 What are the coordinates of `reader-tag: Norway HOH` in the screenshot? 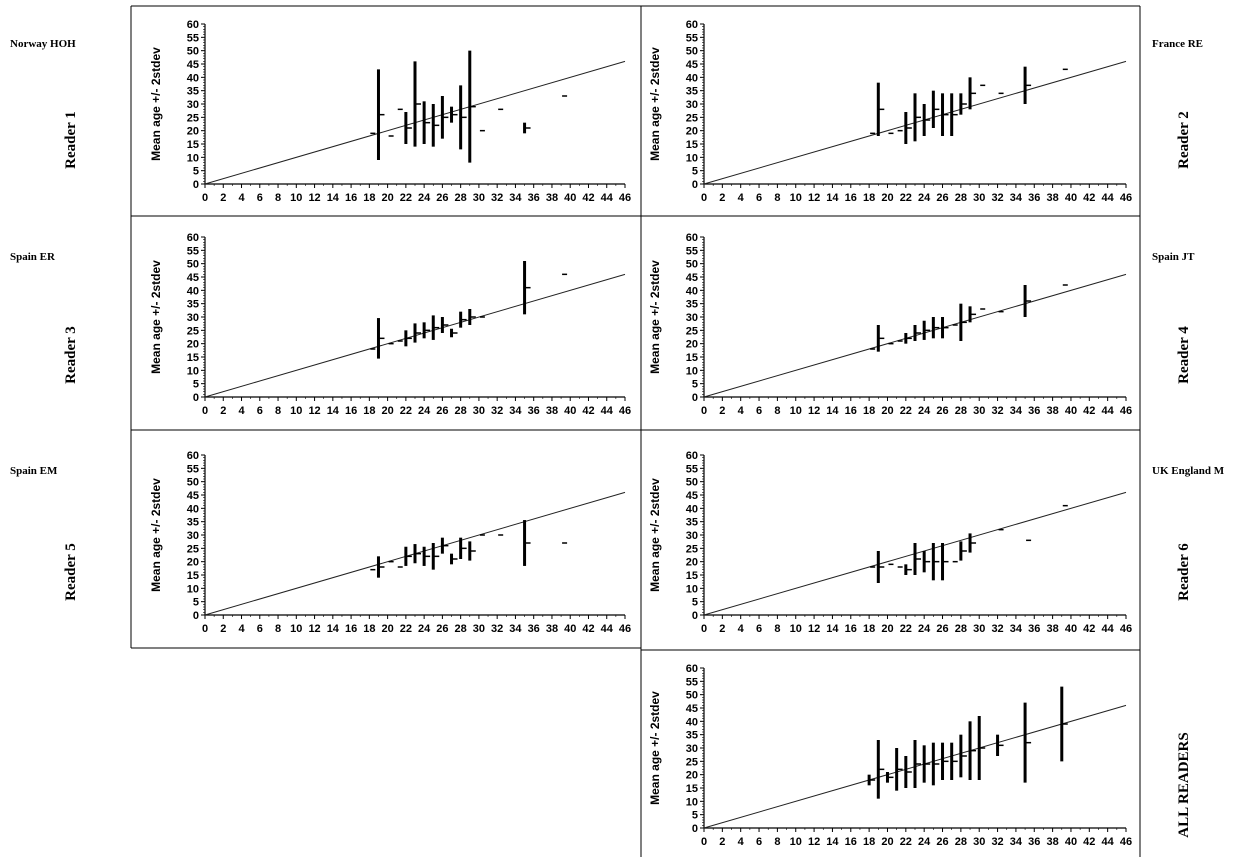 It's located at (43, 44).